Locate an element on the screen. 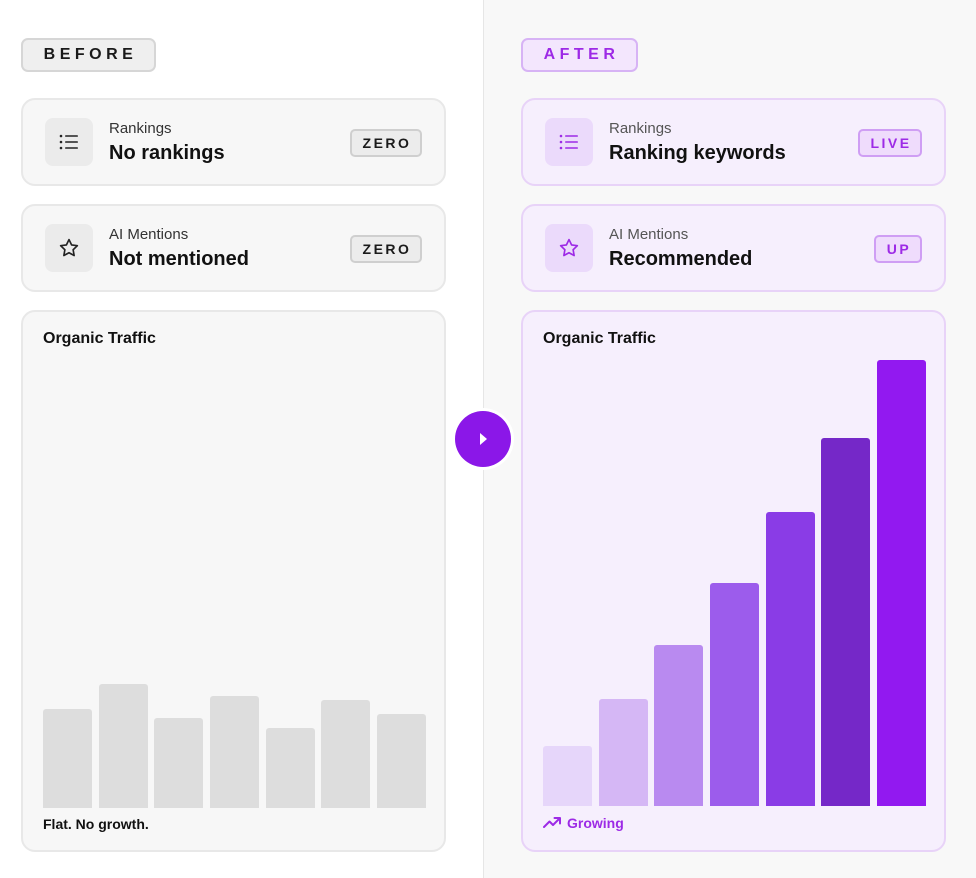  ai-mentions-card-before: AI Mentions Not mentioned ZERO is located at coordinates (233, 248).